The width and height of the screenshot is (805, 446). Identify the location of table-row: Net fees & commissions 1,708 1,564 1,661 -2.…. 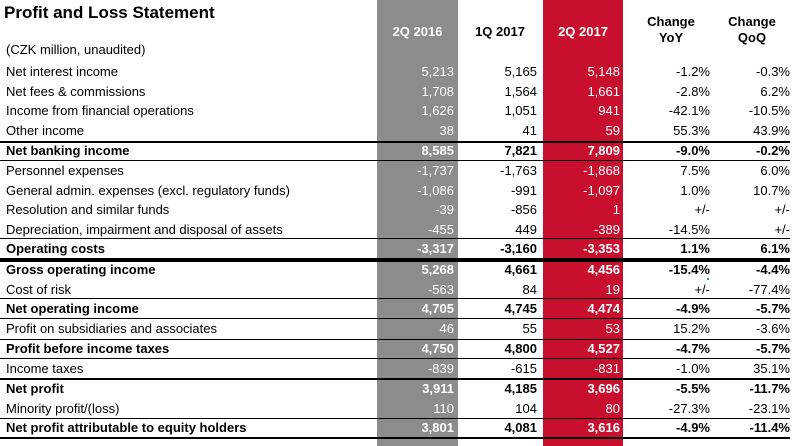
(402, 92).